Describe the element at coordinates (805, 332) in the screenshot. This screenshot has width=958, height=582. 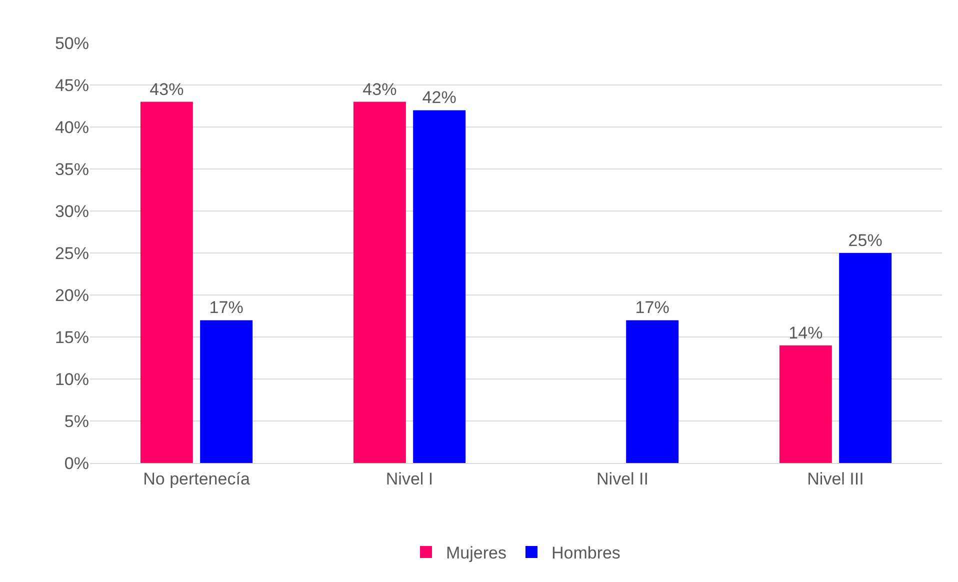
I see `data-label: 14%` at that location.